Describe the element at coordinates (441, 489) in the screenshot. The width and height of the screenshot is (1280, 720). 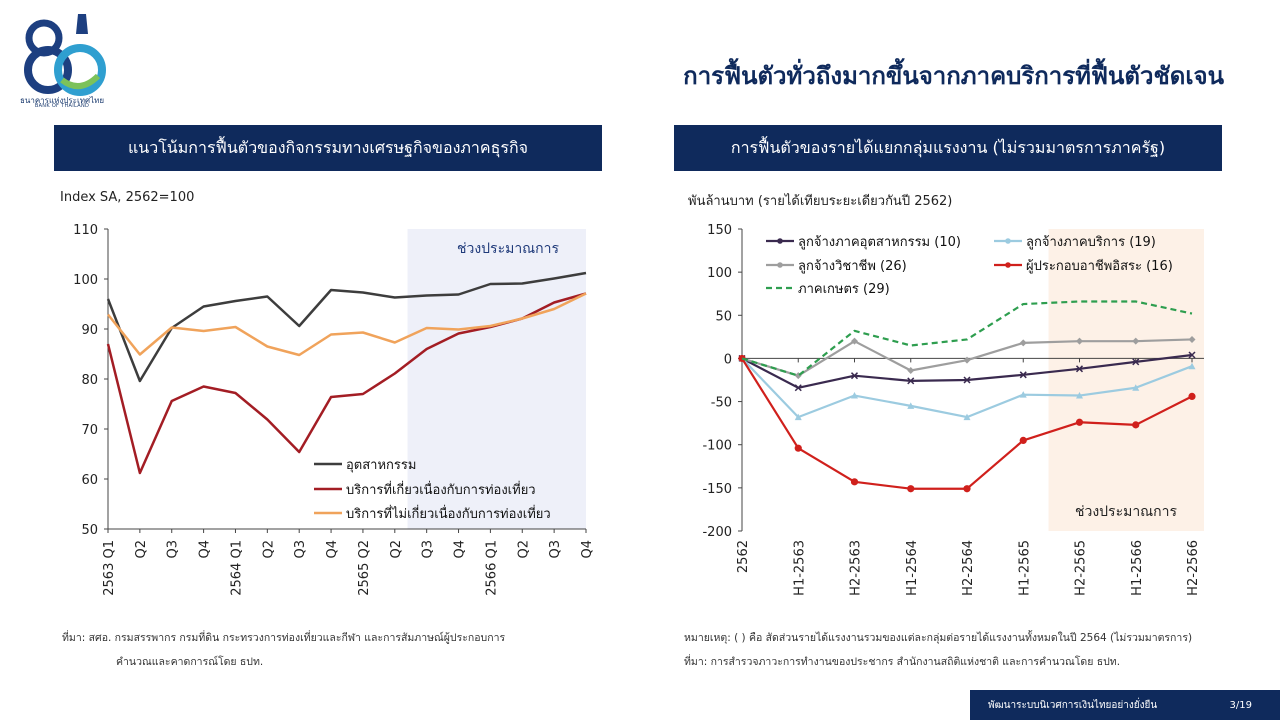
I see `left-legend-label-1: บริการที่เกี่ยวเนื่องกับการท่องเที่ยว` at that location.